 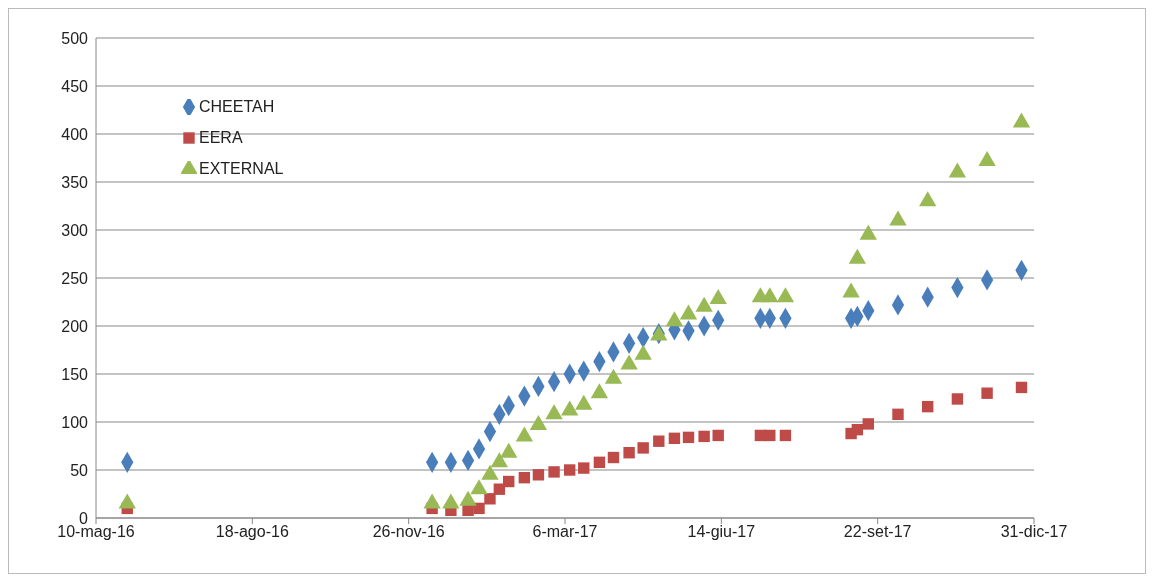 I want to click on y-tick-label: 300, so click(x=75, y=230).